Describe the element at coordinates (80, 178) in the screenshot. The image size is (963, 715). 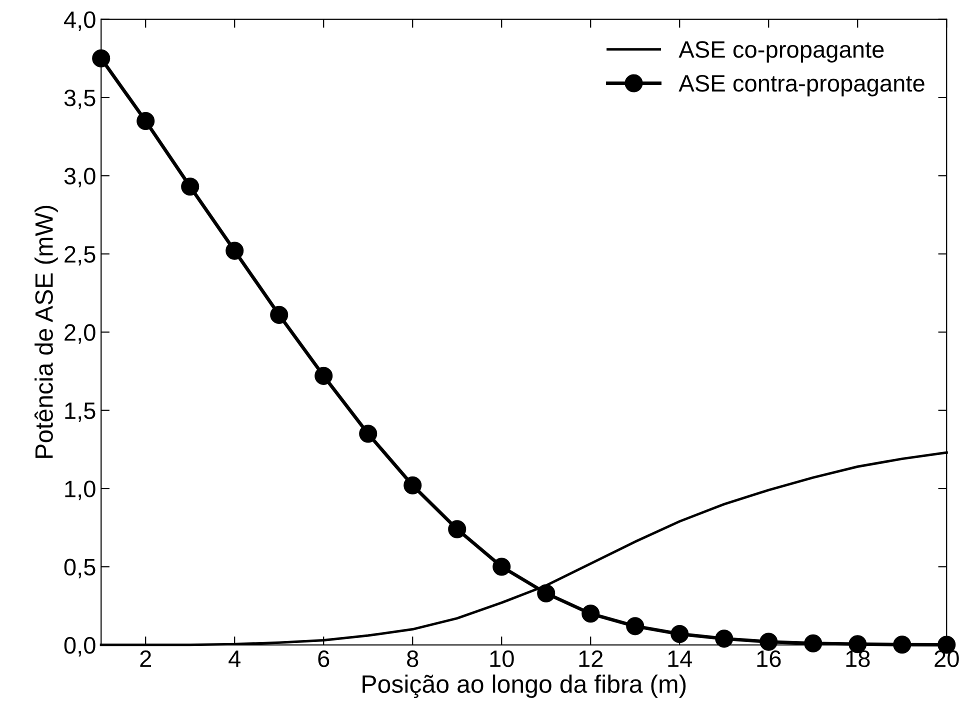
I see `y-tick-label: 3,0` at that location.